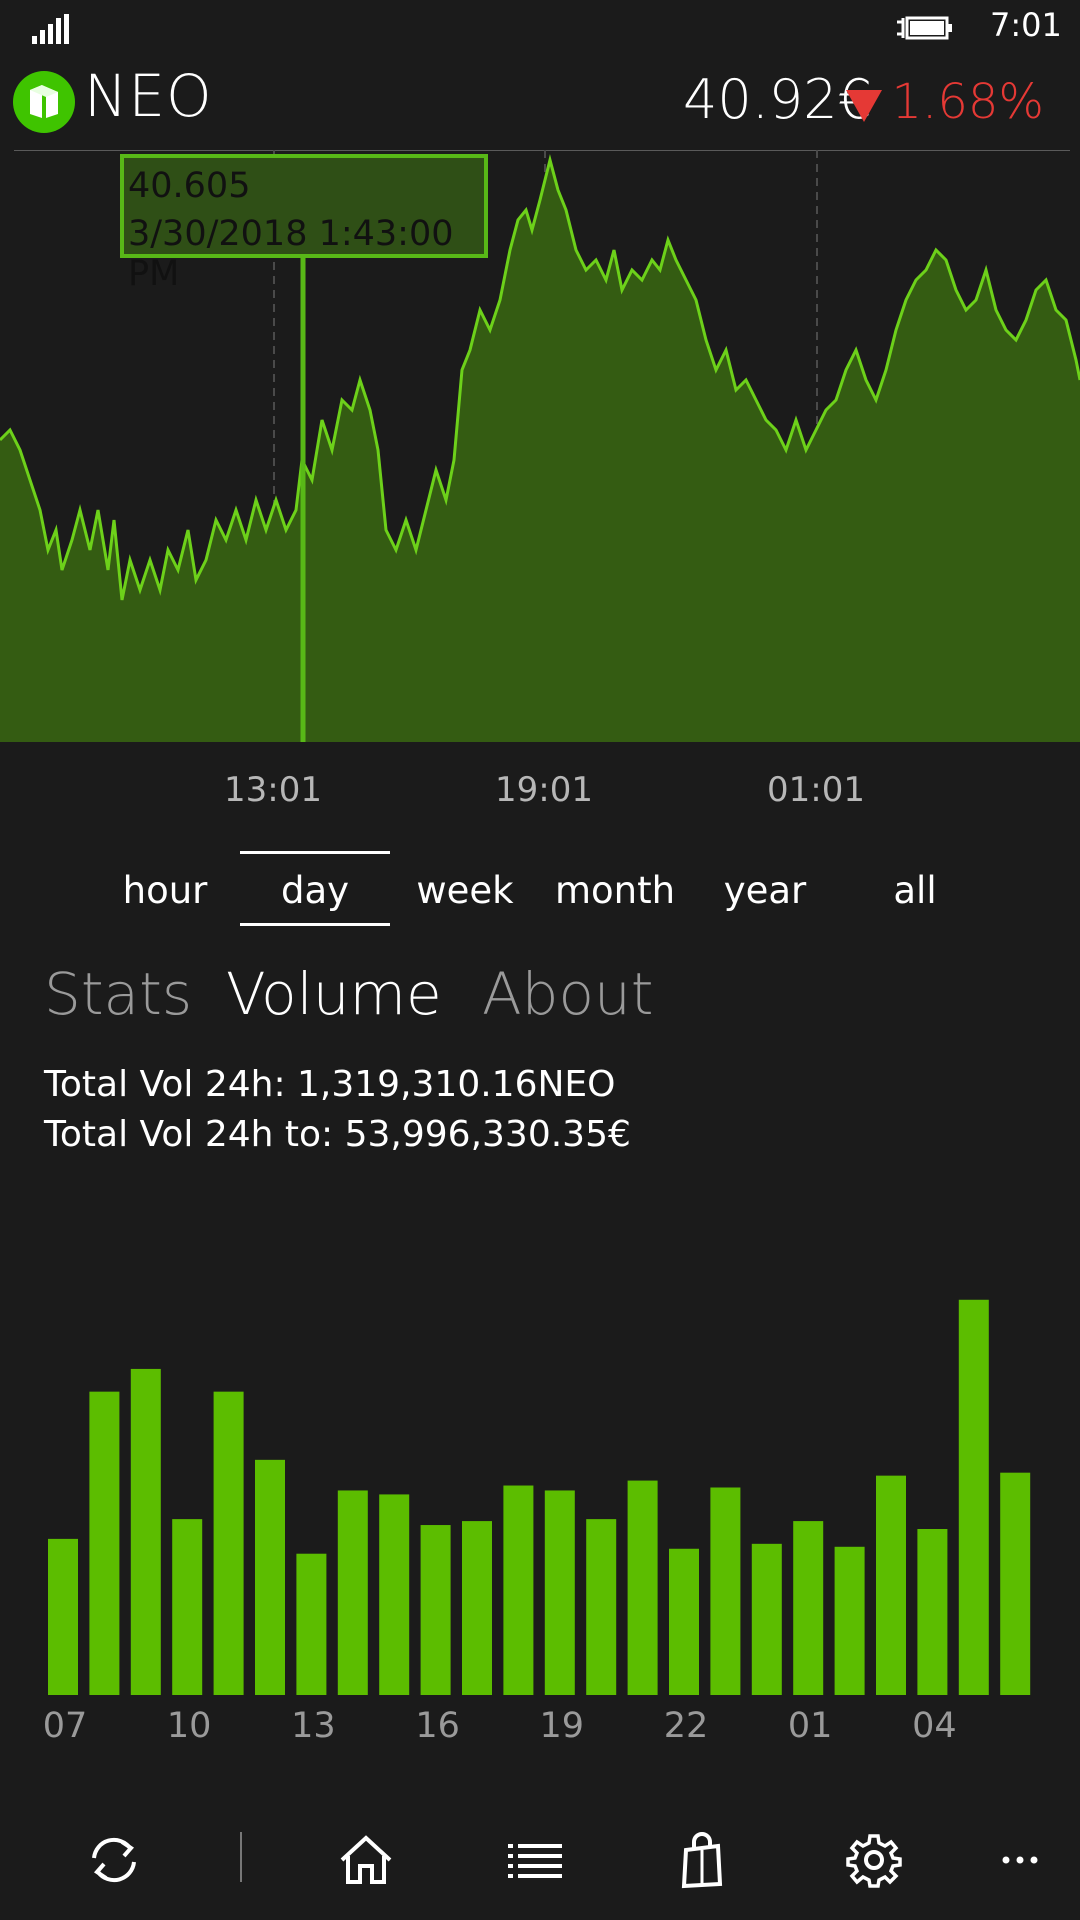 Image resolution: width=1080 pixels, height=1920 pixels. I want to click on volume-x-tick-label: 19, so click(562, 1726).